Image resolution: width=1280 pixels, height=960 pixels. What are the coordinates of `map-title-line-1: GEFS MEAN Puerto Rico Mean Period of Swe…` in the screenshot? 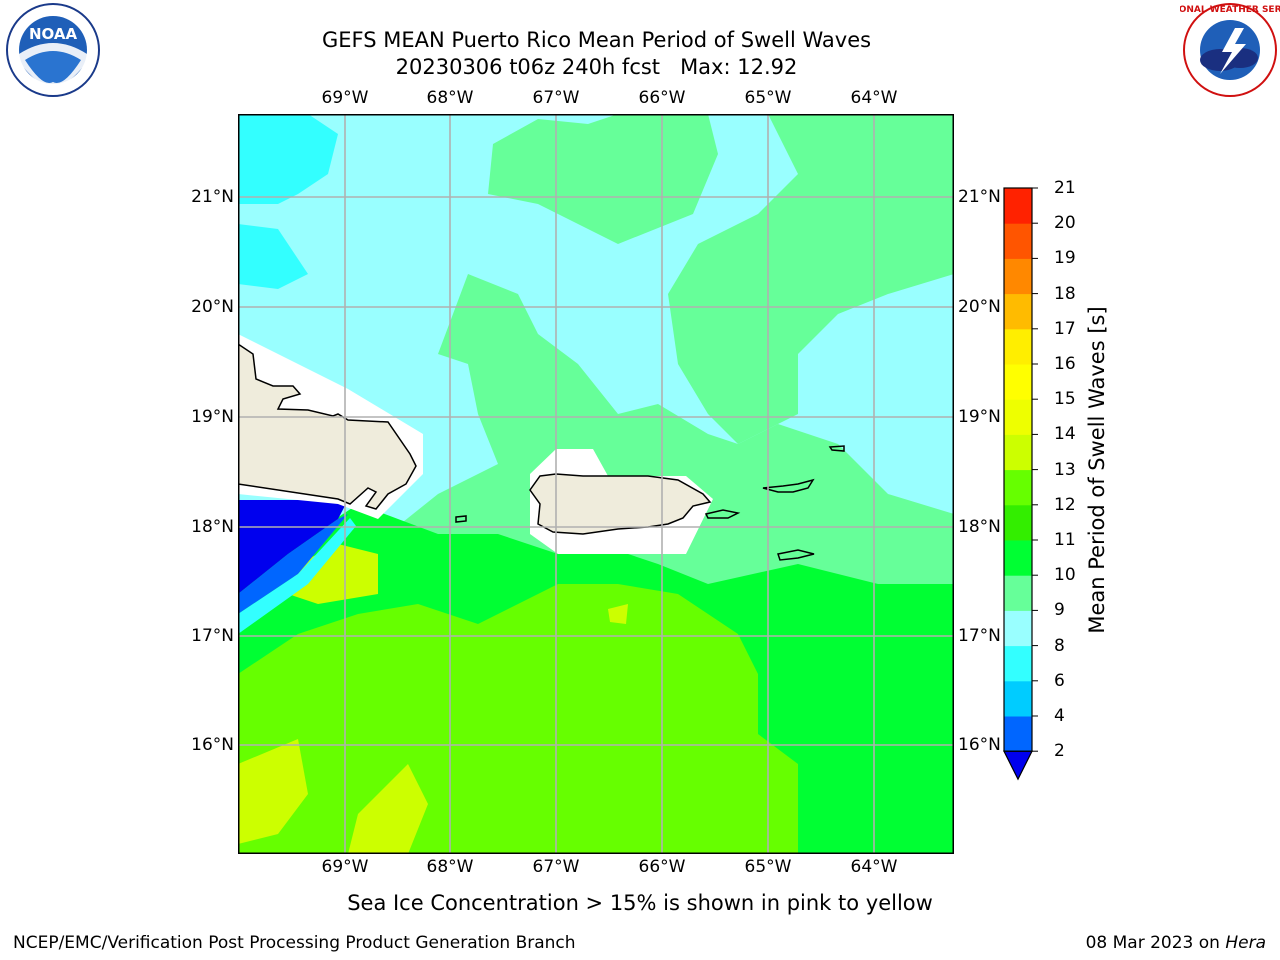 It's located at (596, 40).